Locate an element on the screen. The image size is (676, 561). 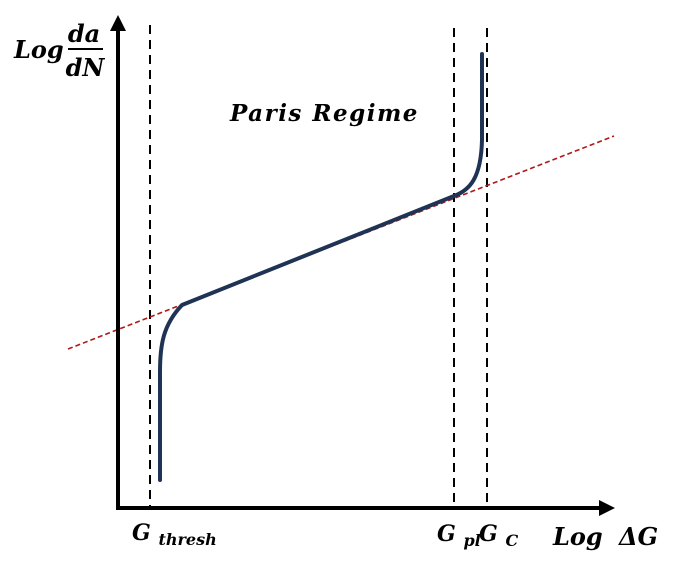
x-axis-label-symbol: ΔG is located at coordinates (638, 536).